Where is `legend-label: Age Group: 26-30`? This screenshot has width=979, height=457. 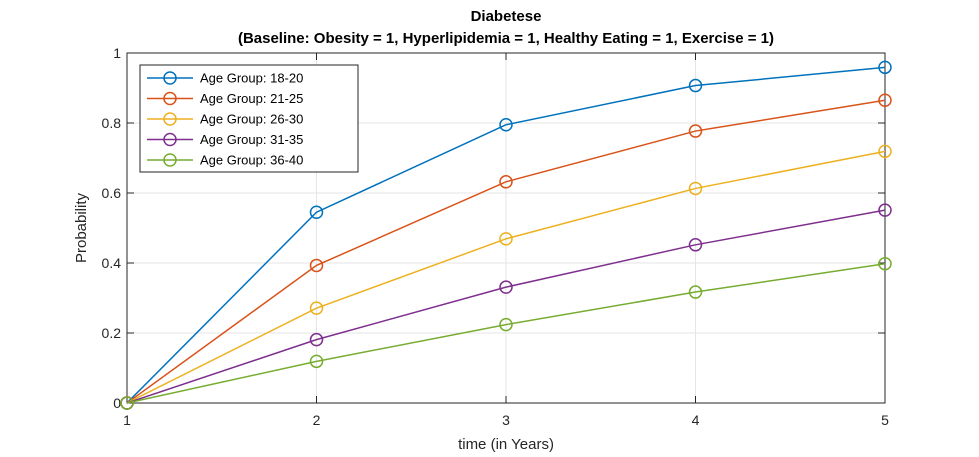 legend-label: Age Group: 26-30 is located at coordinates (251, 119).